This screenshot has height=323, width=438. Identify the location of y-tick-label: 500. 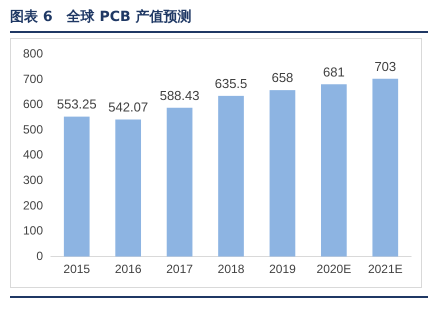
(33, 129).